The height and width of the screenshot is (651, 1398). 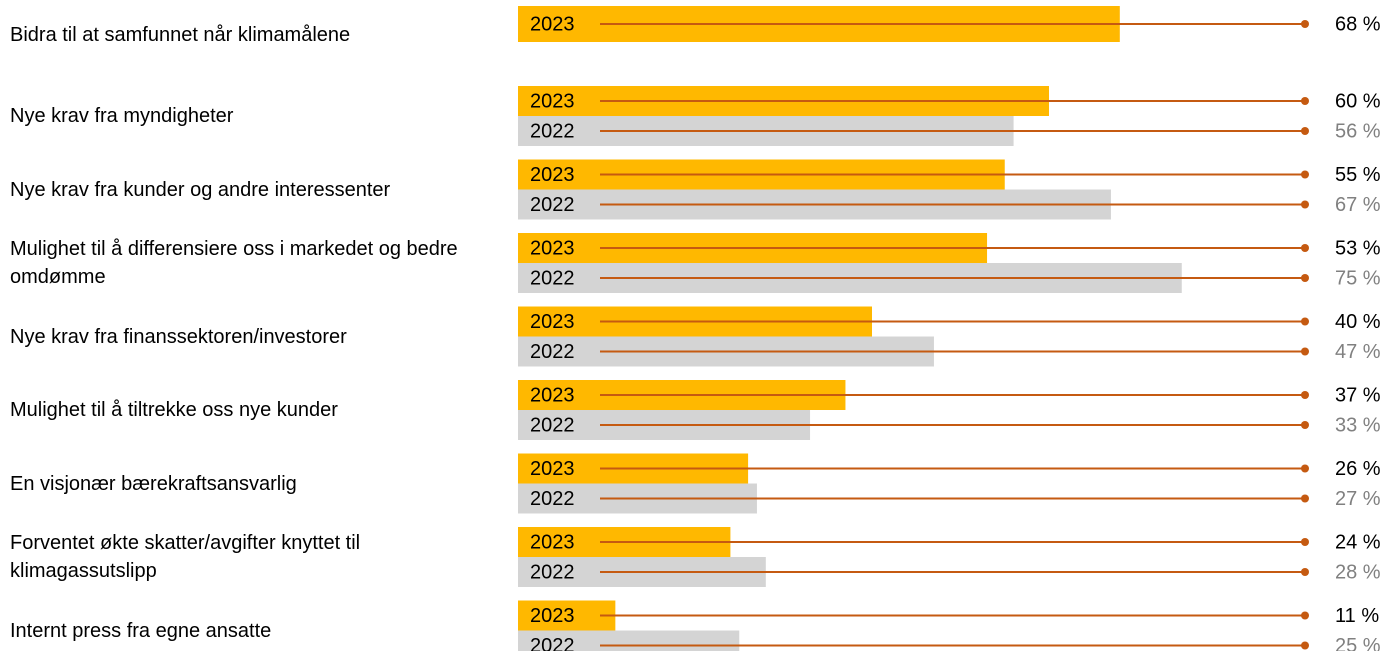 What do you see at coordinates (1358, 248) in the screenshot?
I see `value-label: 53 %` at bounding box center [1358, 248].